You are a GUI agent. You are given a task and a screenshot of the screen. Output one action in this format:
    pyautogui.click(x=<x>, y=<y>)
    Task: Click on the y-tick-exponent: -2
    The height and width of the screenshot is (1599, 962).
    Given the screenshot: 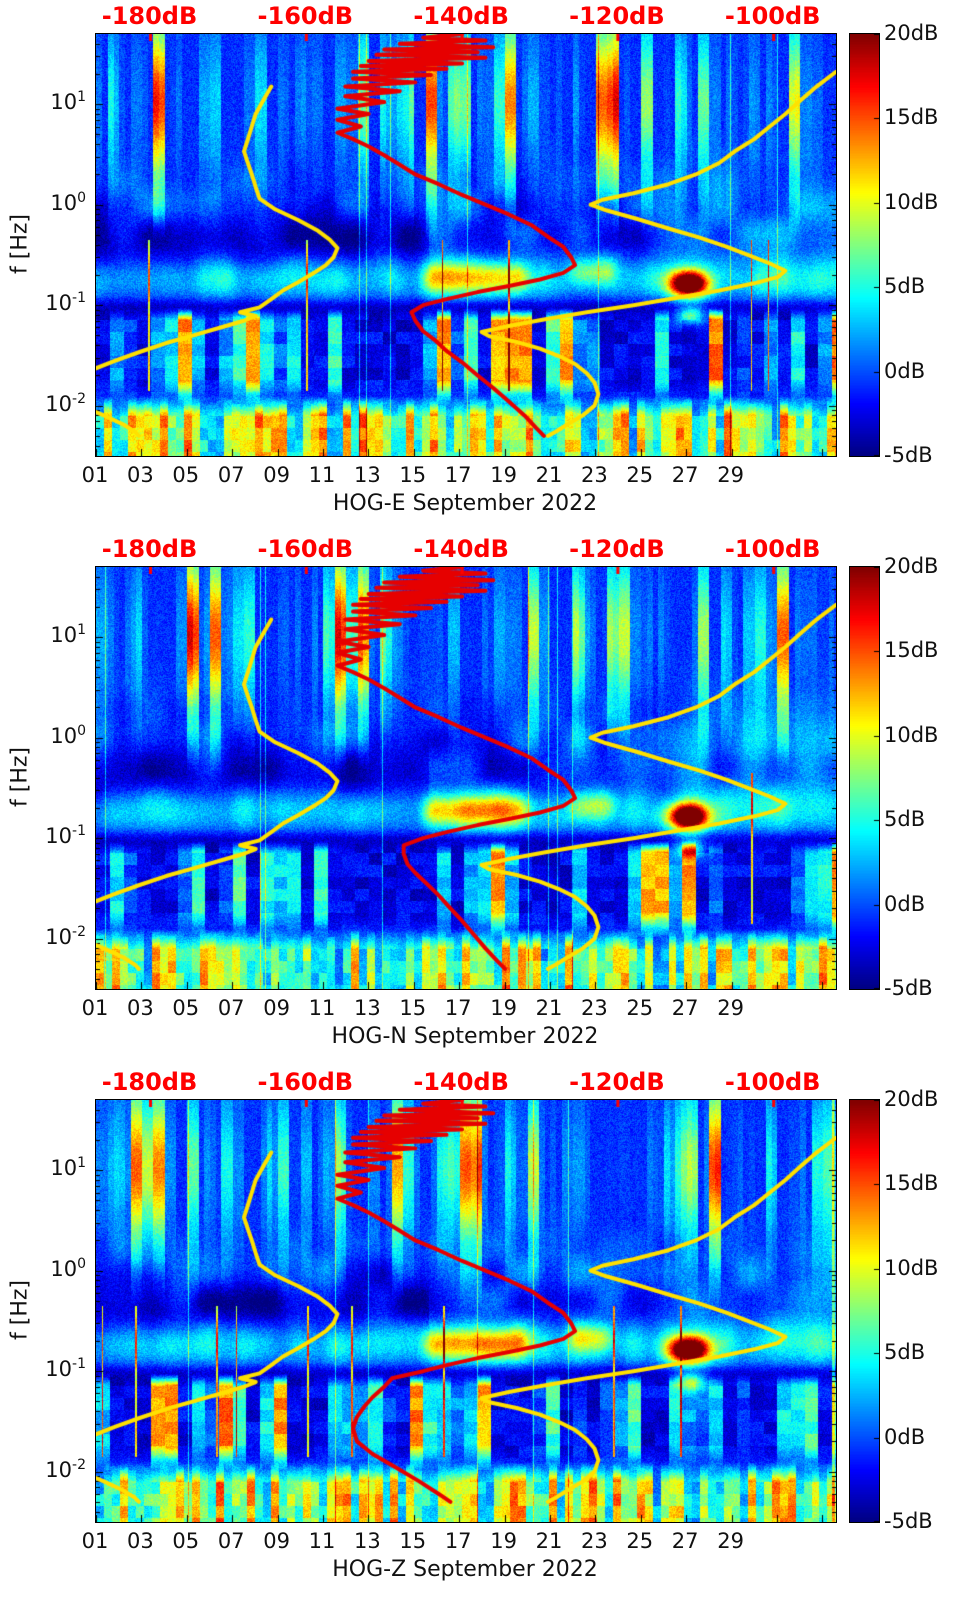 What is the action you would take?
    pyautogui.click(x=79, y=398)
    